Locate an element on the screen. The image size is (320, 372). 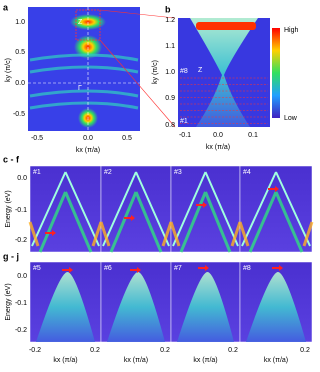
panel-label: g - j is located at coordinates (11, 256).